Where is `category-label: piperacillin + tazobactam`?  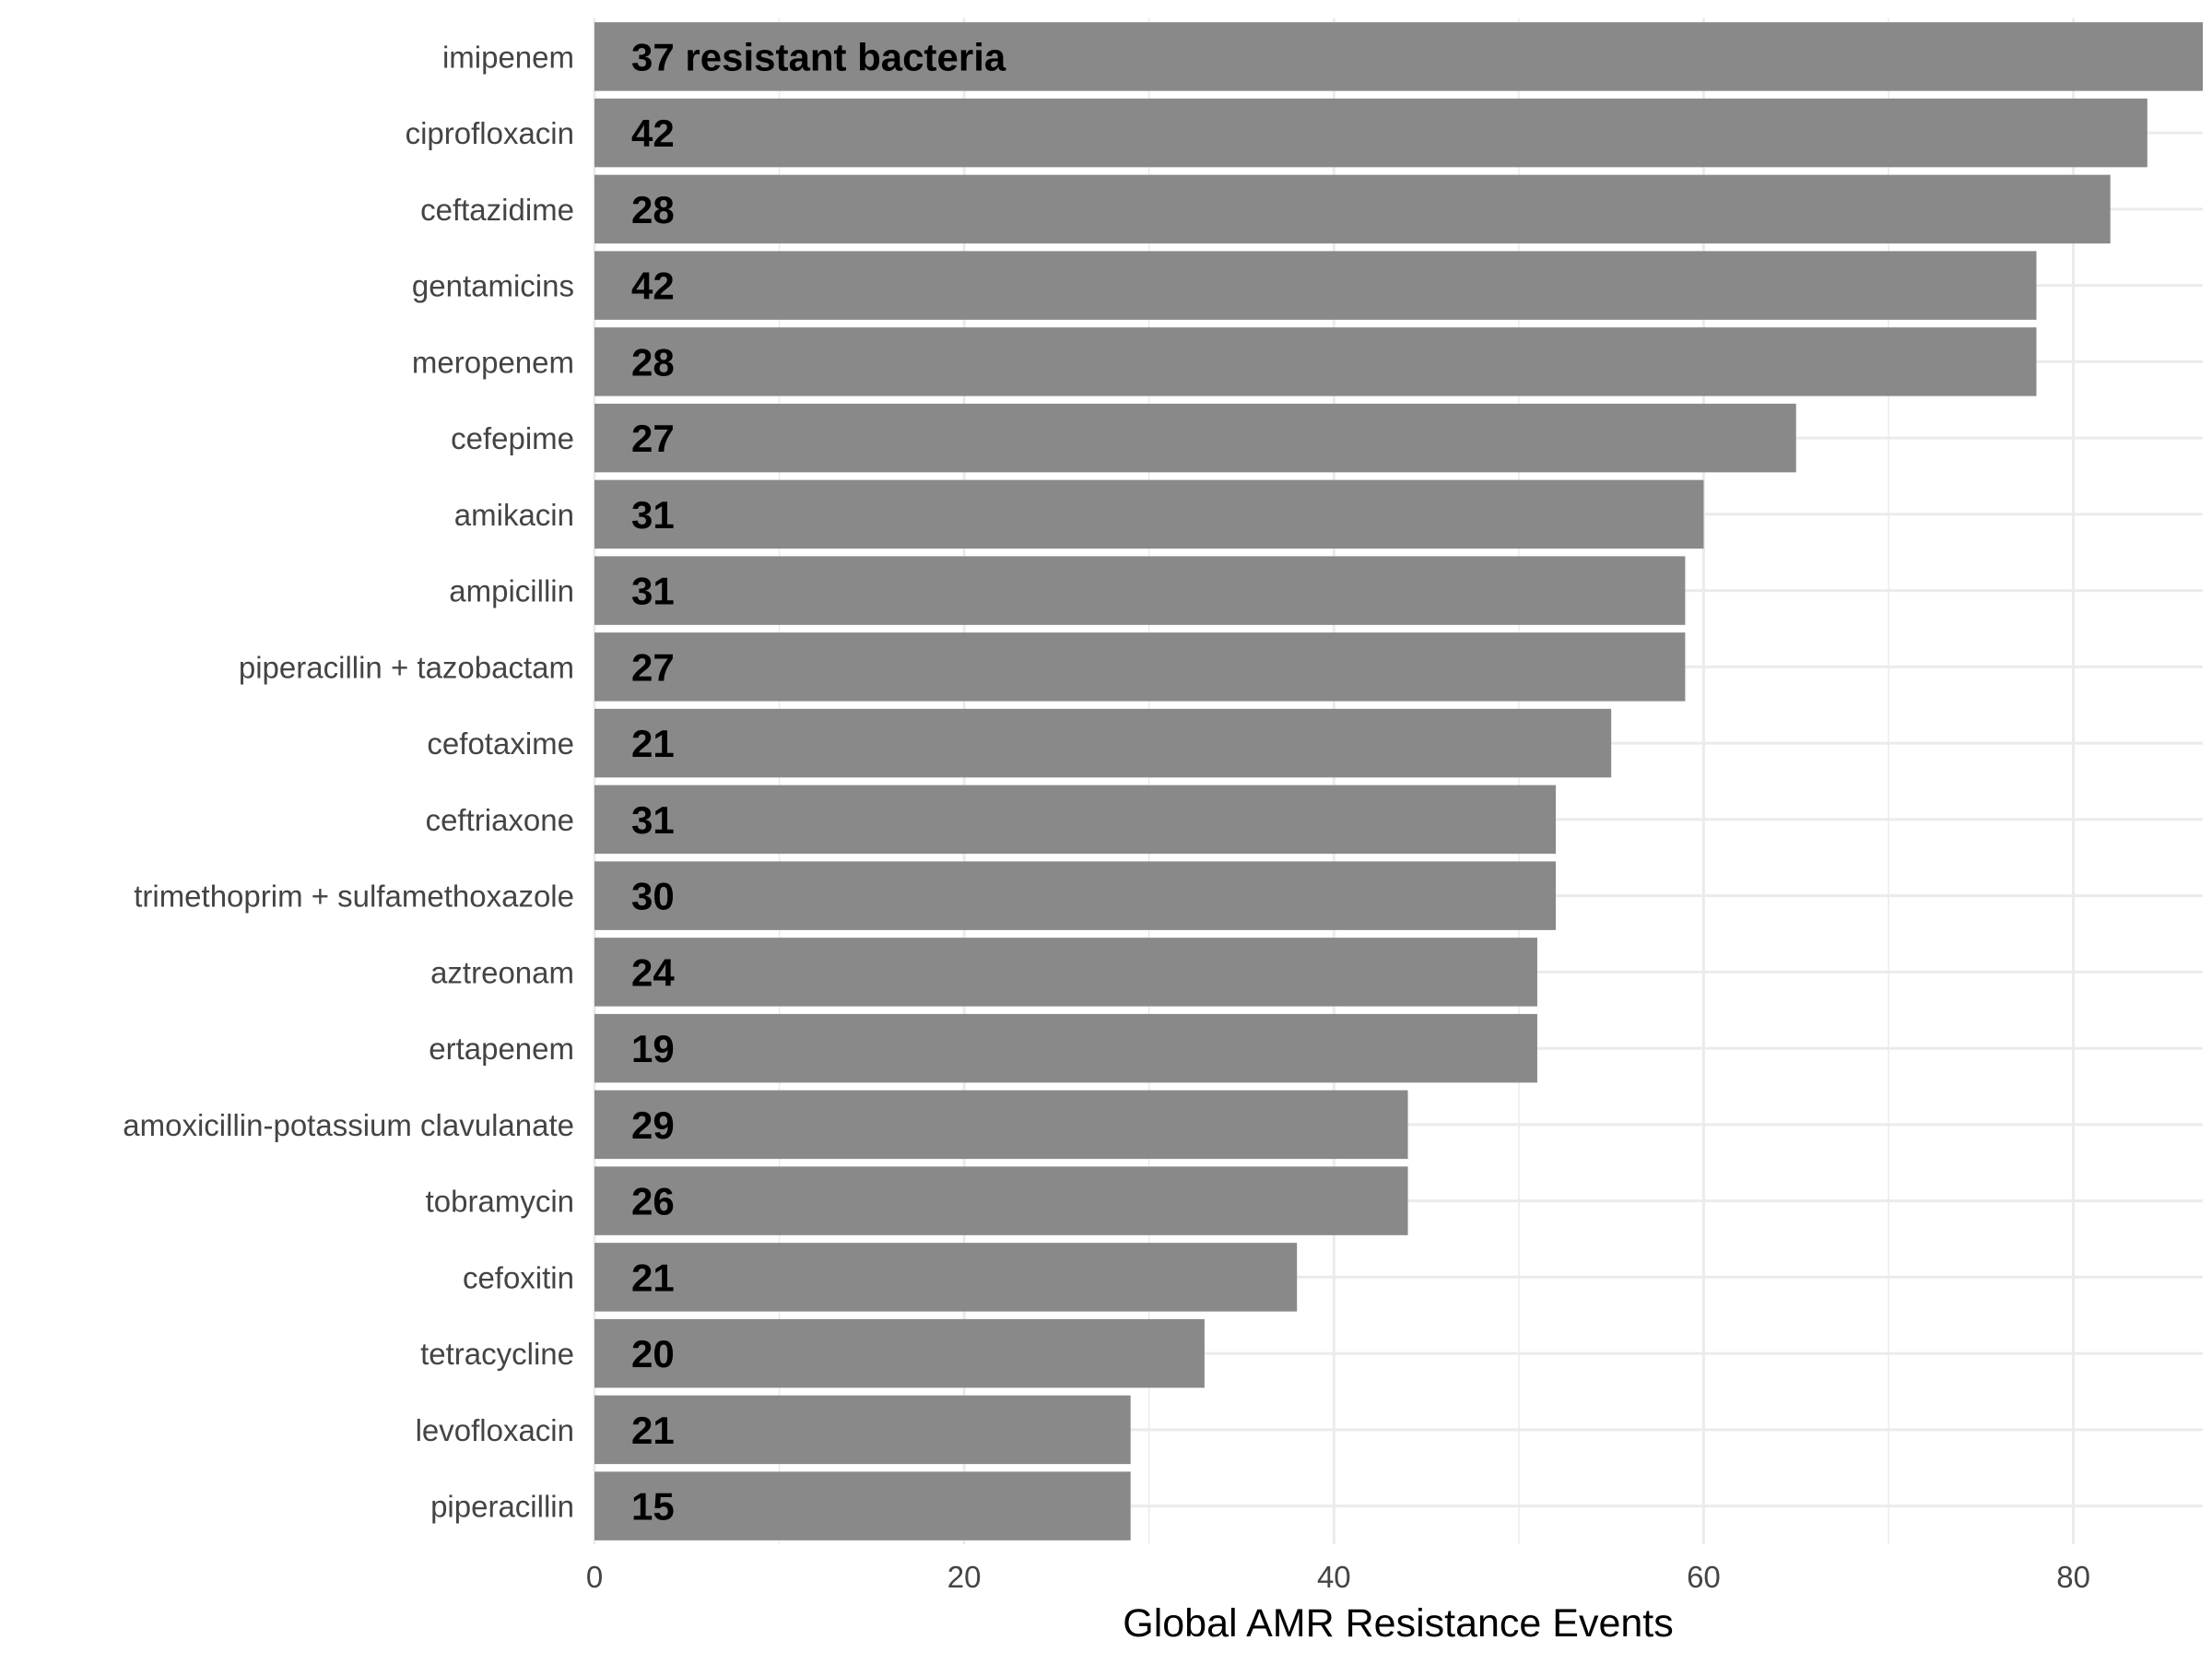 category-label: piperacillin + tazobactam is located at coordinates (406, 667).